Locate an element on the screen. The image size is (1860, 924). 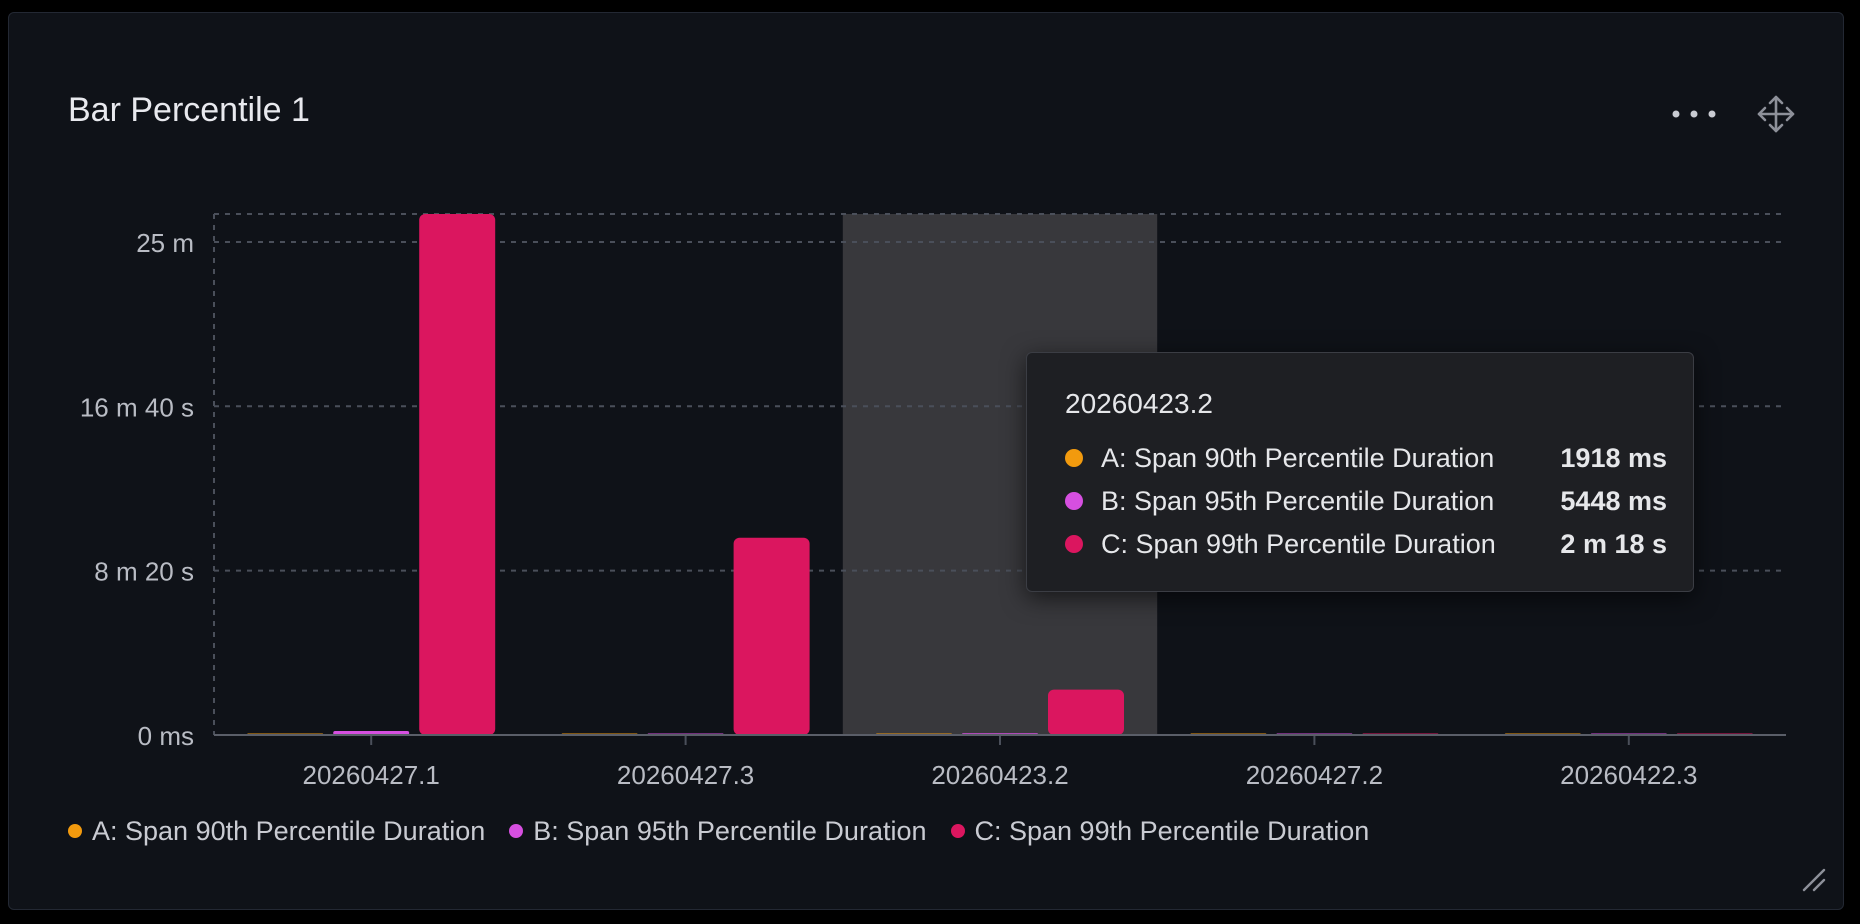
panel-drag-handle is located at coordinates (1776, 114).